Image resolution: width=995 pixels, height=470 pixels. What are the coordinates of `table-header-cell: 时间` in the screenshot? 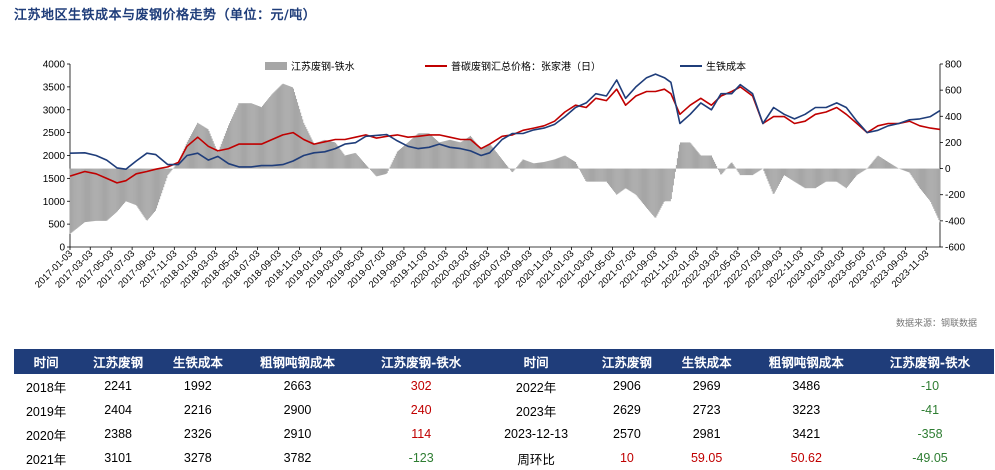 It's located at (536, 361).